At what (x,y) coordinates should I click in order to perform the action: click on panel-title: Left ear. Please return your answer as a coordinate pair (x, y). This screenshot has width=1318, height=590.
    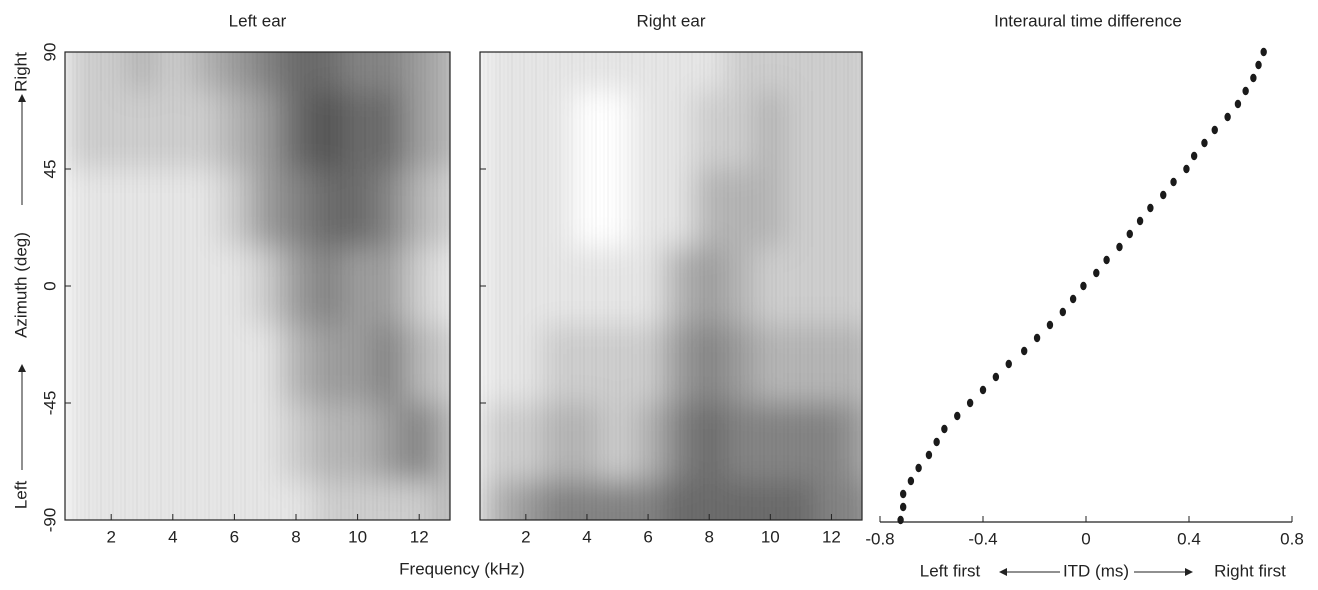
    Looking at the image, I should click on (258, 20).